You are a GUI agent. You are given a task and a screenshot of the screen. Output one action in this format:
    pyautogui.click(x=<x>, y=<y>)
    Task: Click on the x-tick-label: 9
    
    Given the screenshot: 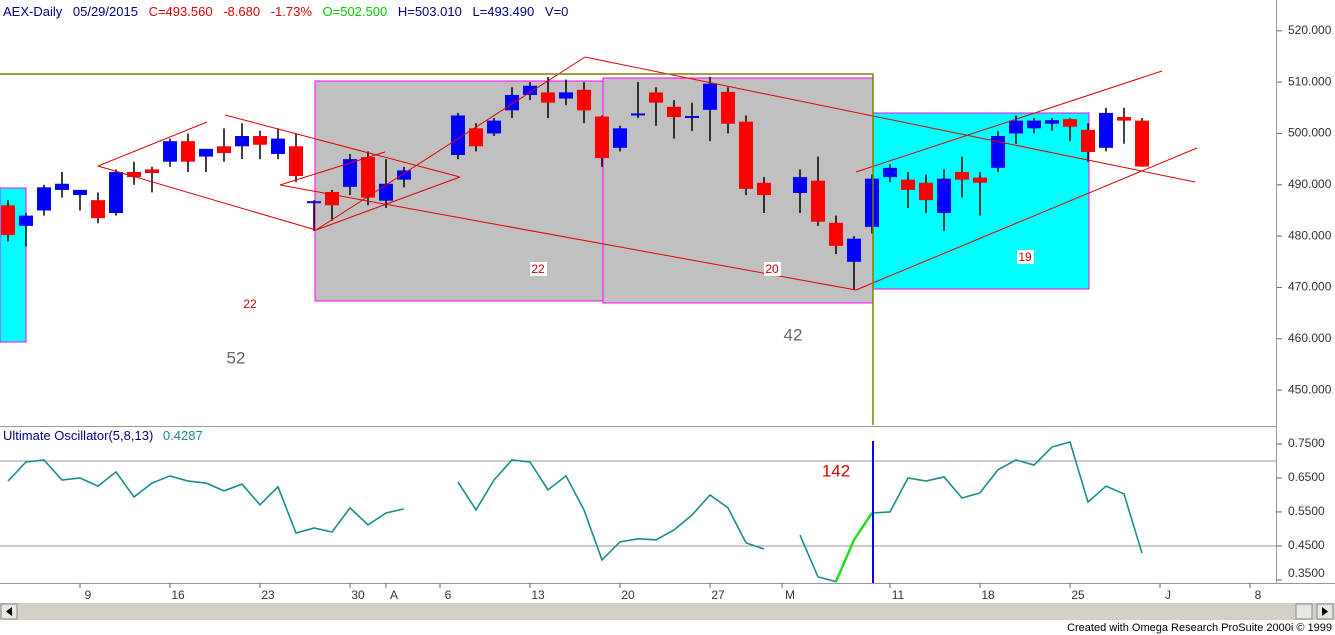 What is the action you would take?
    pyautogui.click(x=88, y=595)
    